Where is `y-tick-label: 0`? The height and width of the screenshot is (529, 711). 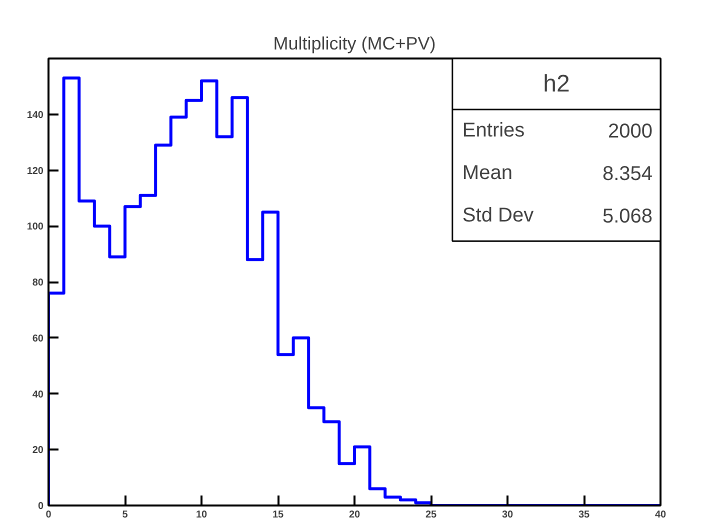 y-tick-label: 0 is located at coordinates (41, 506).